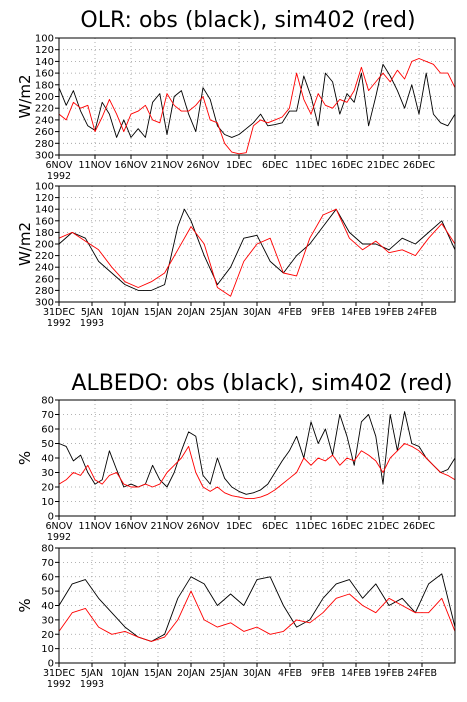  I want to click on x-tick-label: 20JAN, so click(191, 312).